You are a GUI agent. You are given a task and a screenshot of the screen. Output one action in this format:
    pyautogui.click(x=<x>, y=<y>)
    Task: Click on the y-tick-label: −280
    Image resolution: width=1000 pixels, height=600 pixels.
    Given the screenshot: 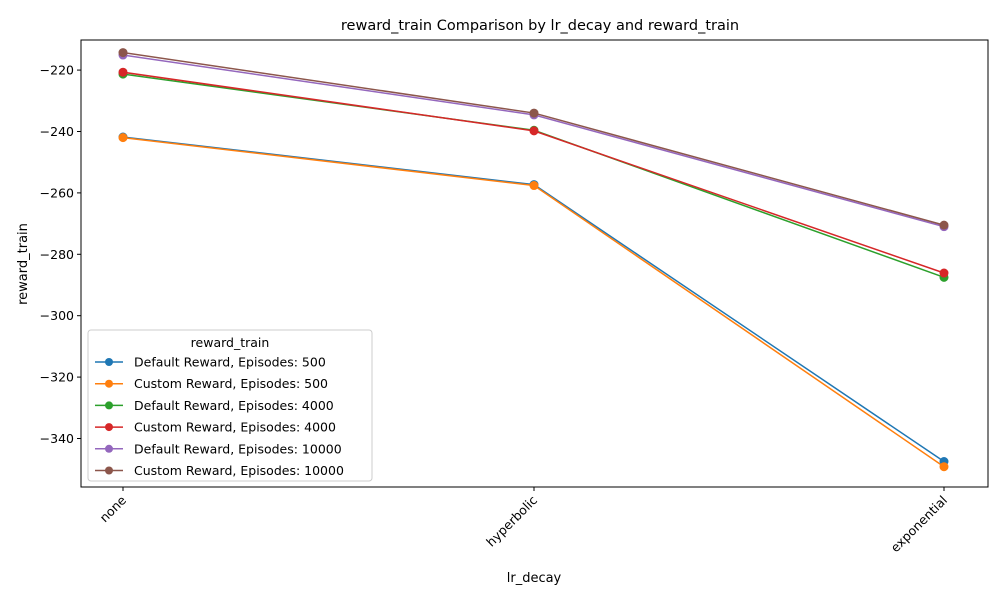 What is the action you would take?
    pyautogui.click(x=57, y=254)
    